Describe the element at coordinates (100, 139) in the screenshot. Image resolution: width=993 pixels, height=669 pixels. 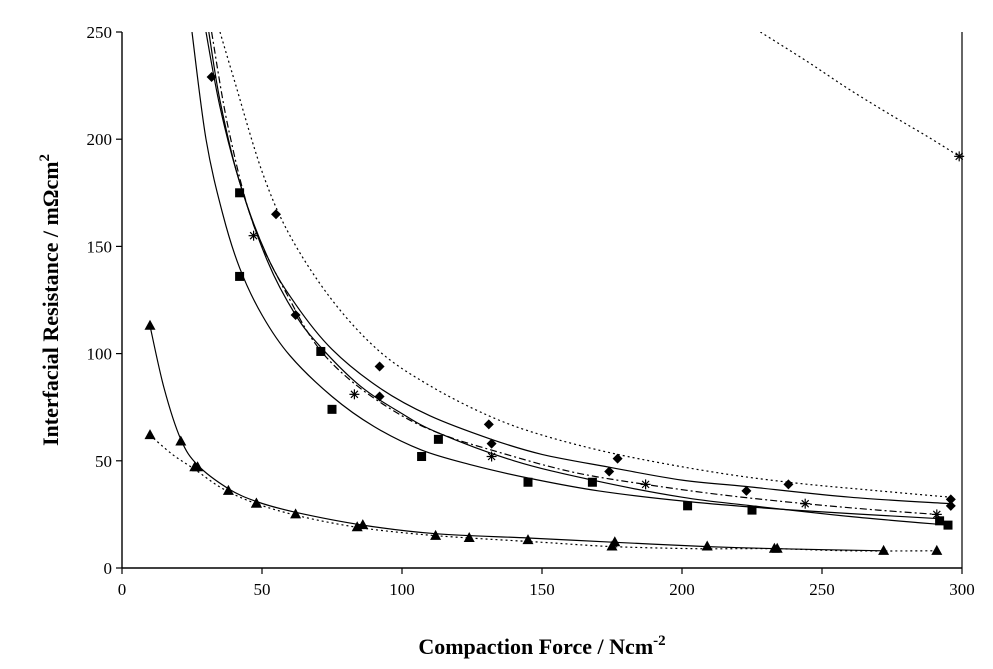
I see `y-tick-label: 200` at that location.